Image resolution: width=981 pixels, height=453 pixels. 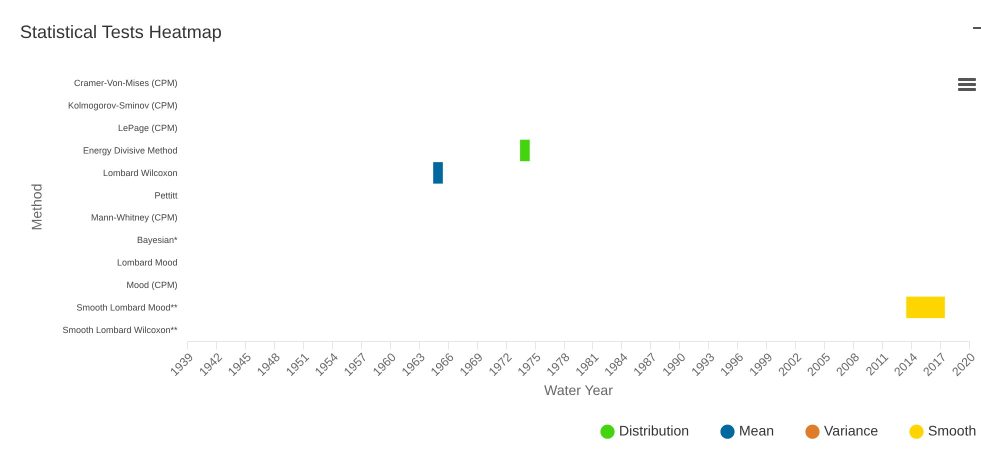 I want to click on y-tick-label: Smooth Lombard Wilcoxon**, so click(x=120, y=329).